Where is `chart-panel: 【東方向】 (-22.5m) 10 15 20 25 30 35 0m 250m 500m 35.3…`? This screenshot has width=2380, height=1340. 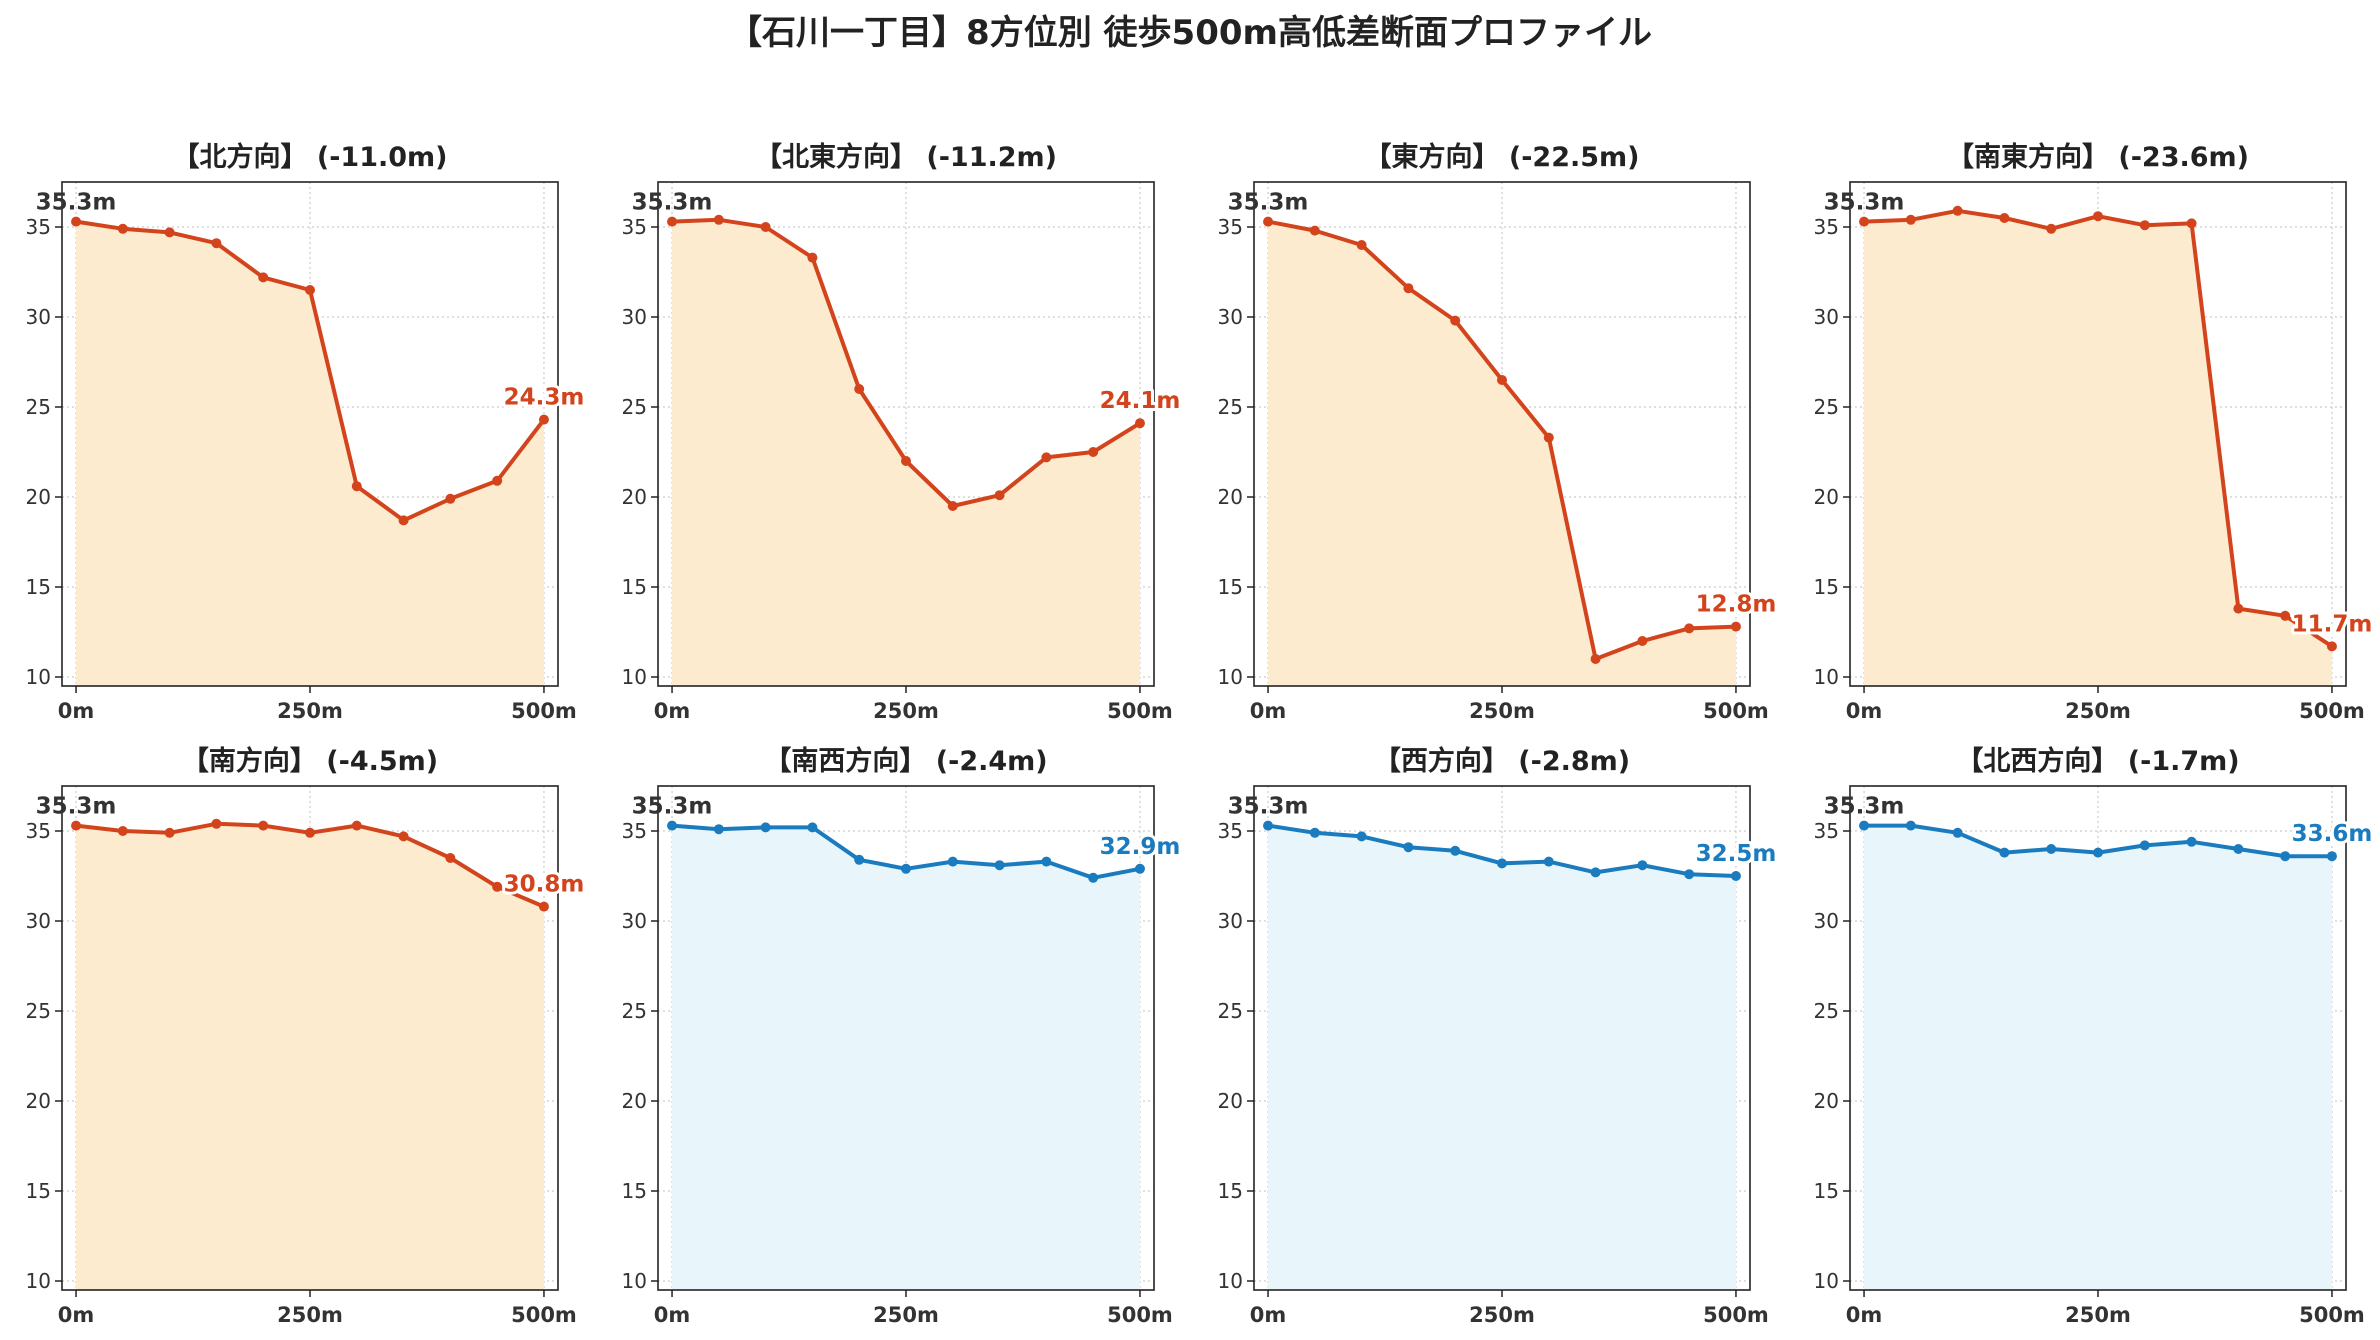 chart-panel: 【東方向】 (-22.5m) 10 15 20 25 30 35 0m 250m 500m 35.3… is located at coordinates (1499, 432).